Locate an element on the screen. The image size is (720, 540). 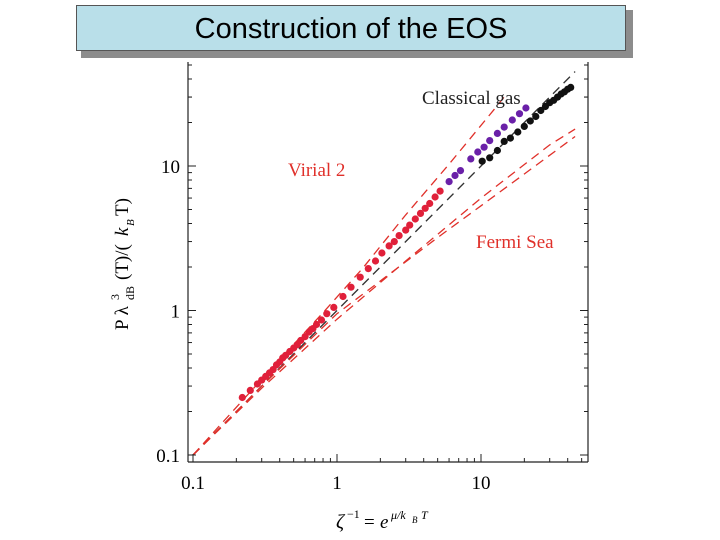
annotation-fermi-sea: Fermi Sea is located at coordinates (515, 242).